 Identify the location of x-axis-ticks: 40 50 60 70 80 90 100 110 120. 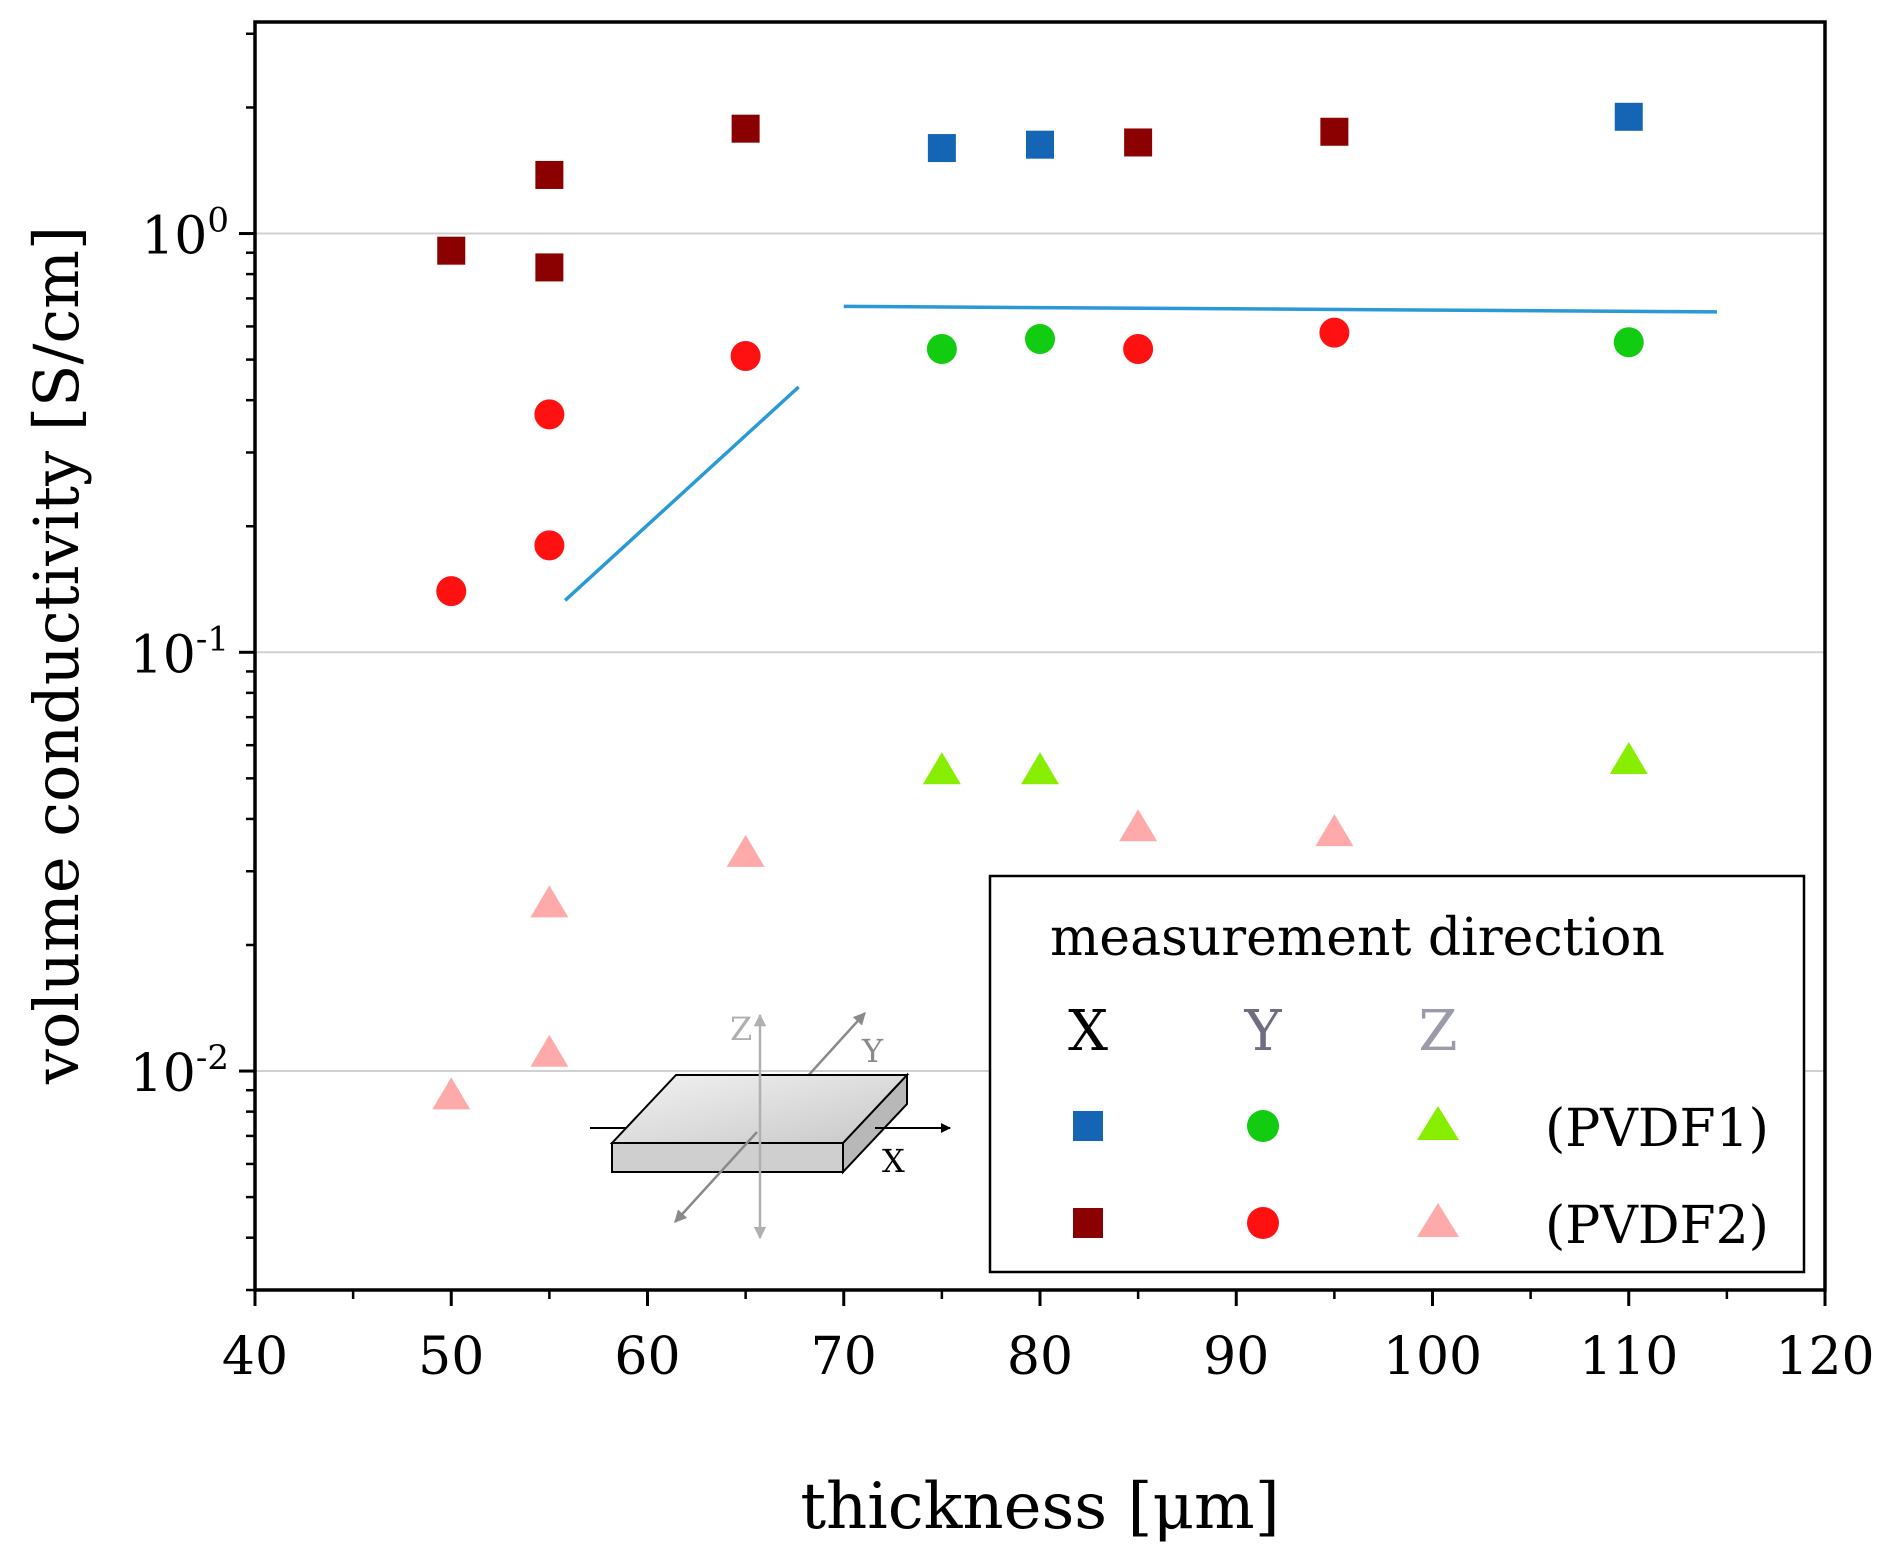
(1048, 1338).